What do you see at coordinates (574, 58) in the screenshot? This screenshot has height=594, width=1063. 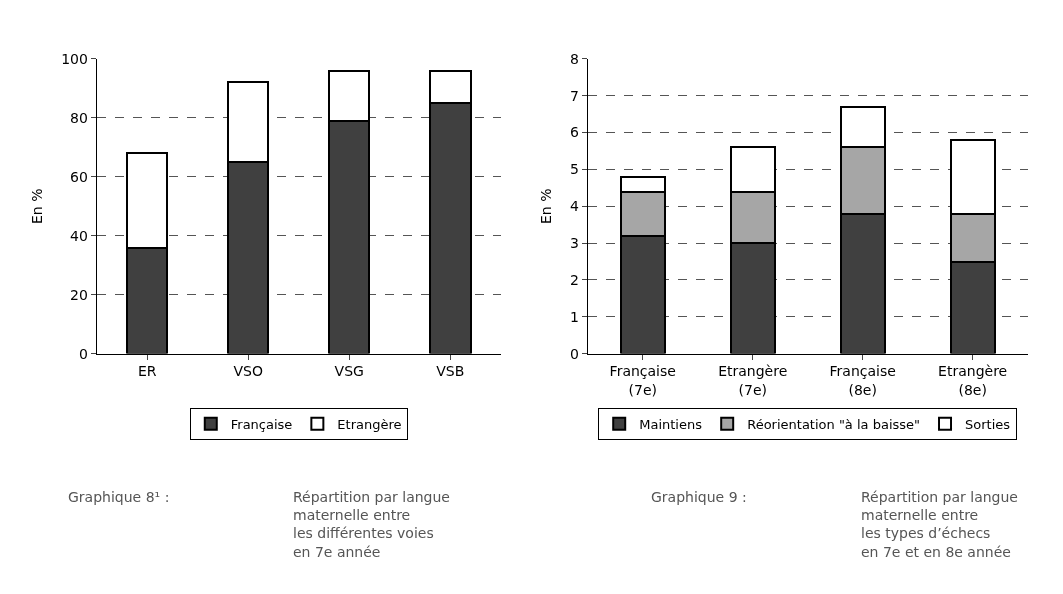 I see `y-tick-label: 8` at bounding box center [574, 58].